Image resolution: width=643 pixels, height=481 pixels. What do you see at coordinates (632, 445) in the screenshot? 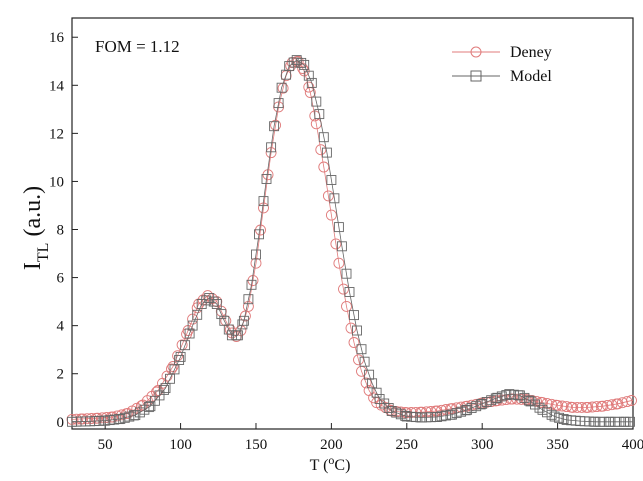
I see `x-tick-label: 400` at bounding box center [632, 445].